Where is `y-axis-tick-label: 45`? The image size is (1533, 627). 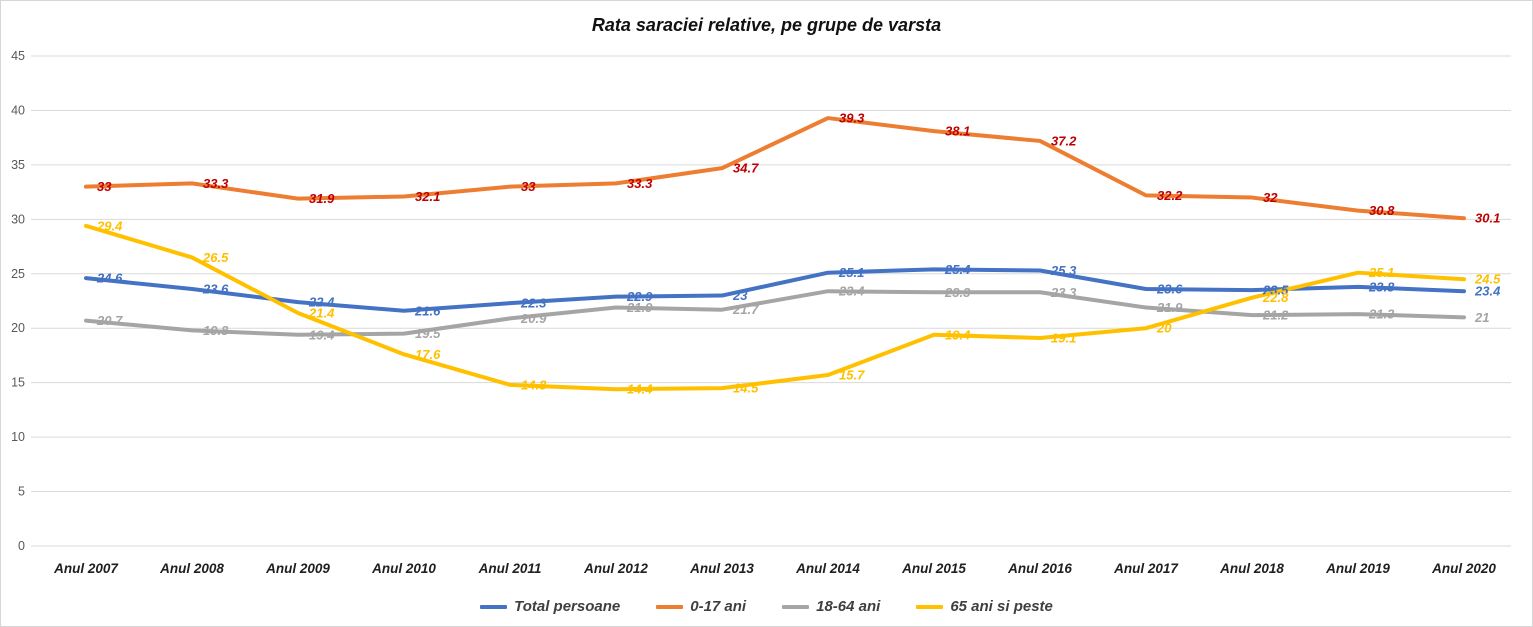
y-axis-tick-label: 45 is located at coordinates (18, 56).